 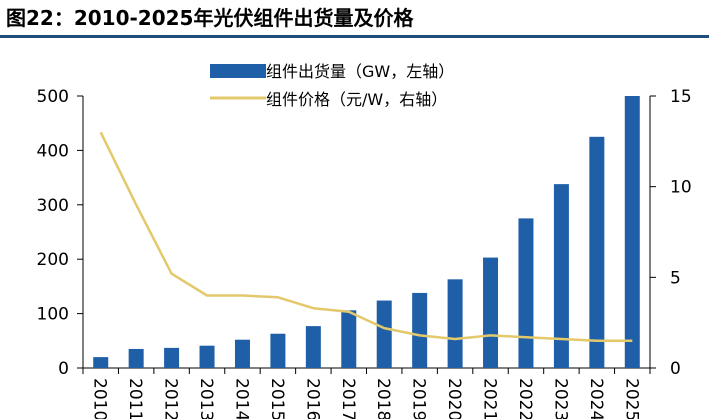 I want to click on bar-2024, so click(x=597, y=252).